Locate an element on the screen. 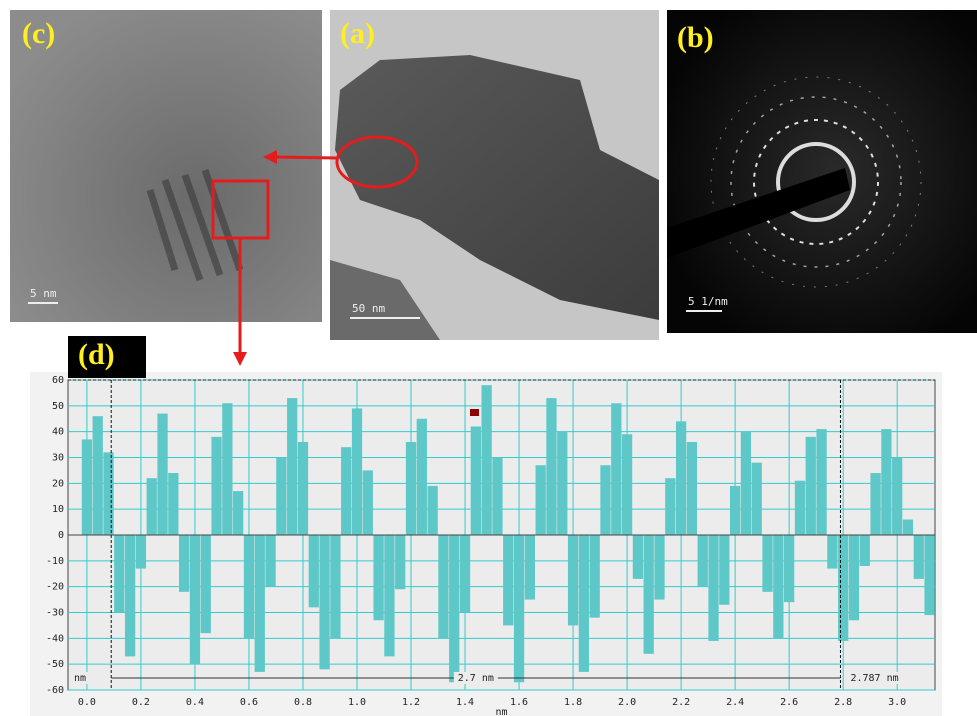 The image size is (977, 716). y-tick-label: 10 is located at coordinates (58, 509).